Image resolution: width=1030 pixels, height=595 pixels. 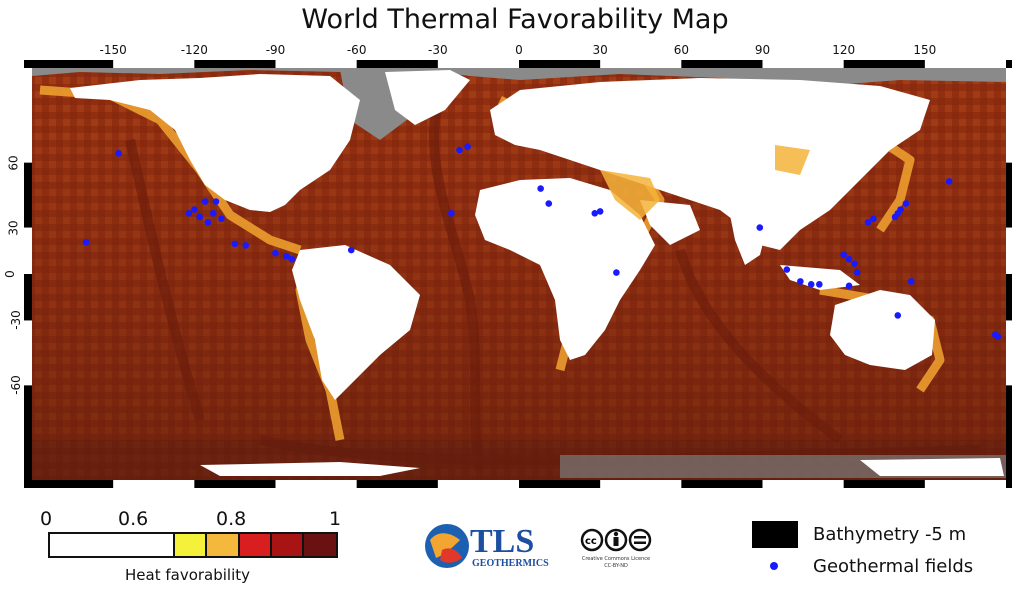 I want to click on longitude-tick-label: 120, so click(x=844, y=50).